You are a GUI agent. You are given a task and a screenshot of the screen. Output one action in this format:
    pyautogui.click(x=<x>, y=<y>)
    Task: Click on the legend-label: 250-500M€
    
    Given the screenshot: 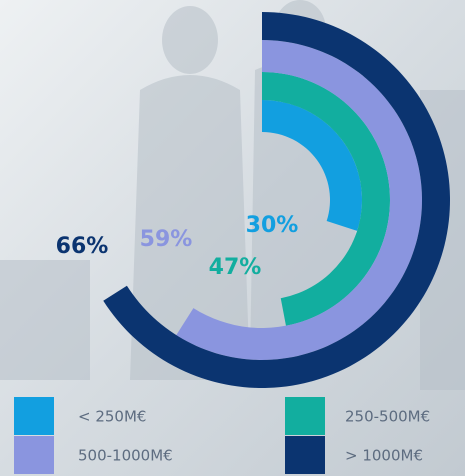 What is the action you would take?
    pyautogui.click(x=387, y=417)
    